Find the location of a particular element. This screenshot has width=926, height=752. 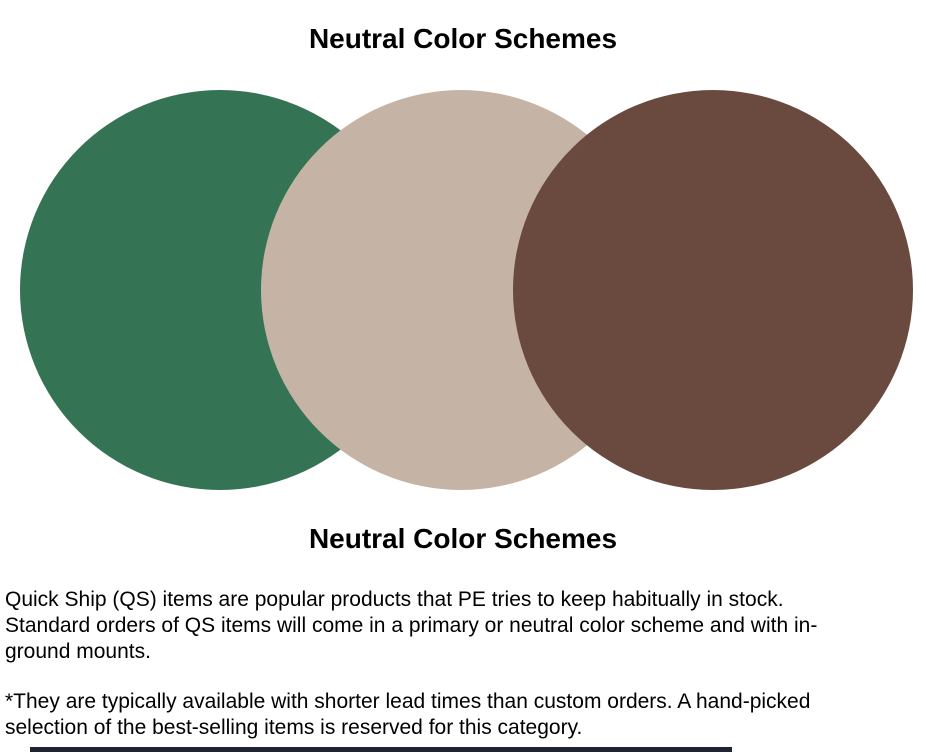

diagram-caption: Neutral Color Schemes is located at coordinates (463, 538).